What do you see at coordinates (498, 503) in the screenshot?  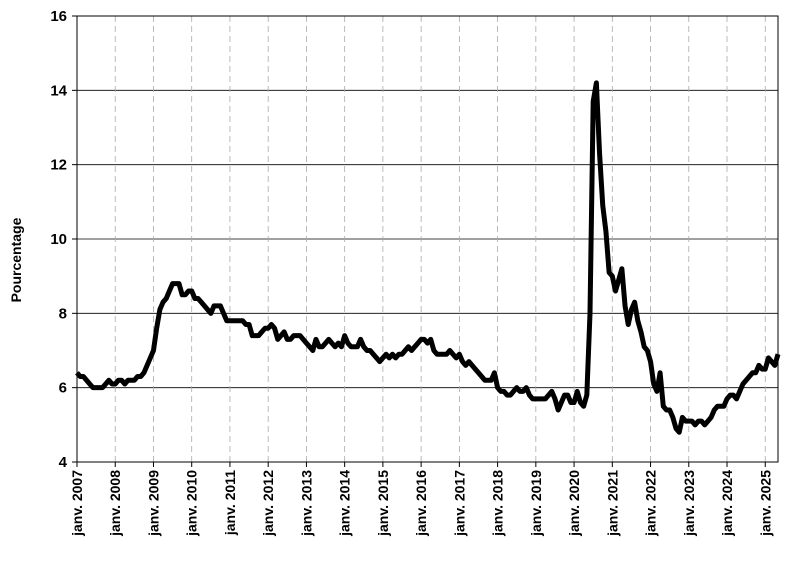 I see `x-tick-label: janv. 2018` at bounding box center [498, 503].